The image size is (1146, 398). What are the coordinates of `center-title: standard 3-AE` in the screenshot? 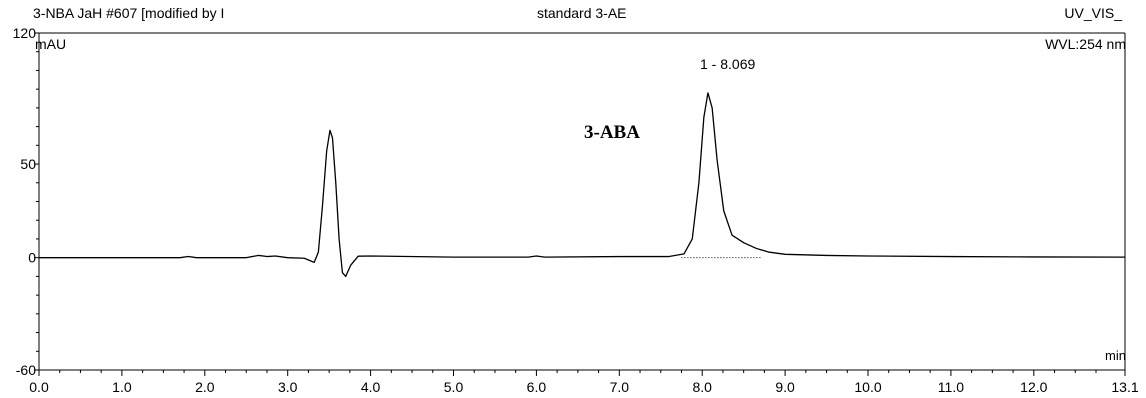 It's located at (582, 13).